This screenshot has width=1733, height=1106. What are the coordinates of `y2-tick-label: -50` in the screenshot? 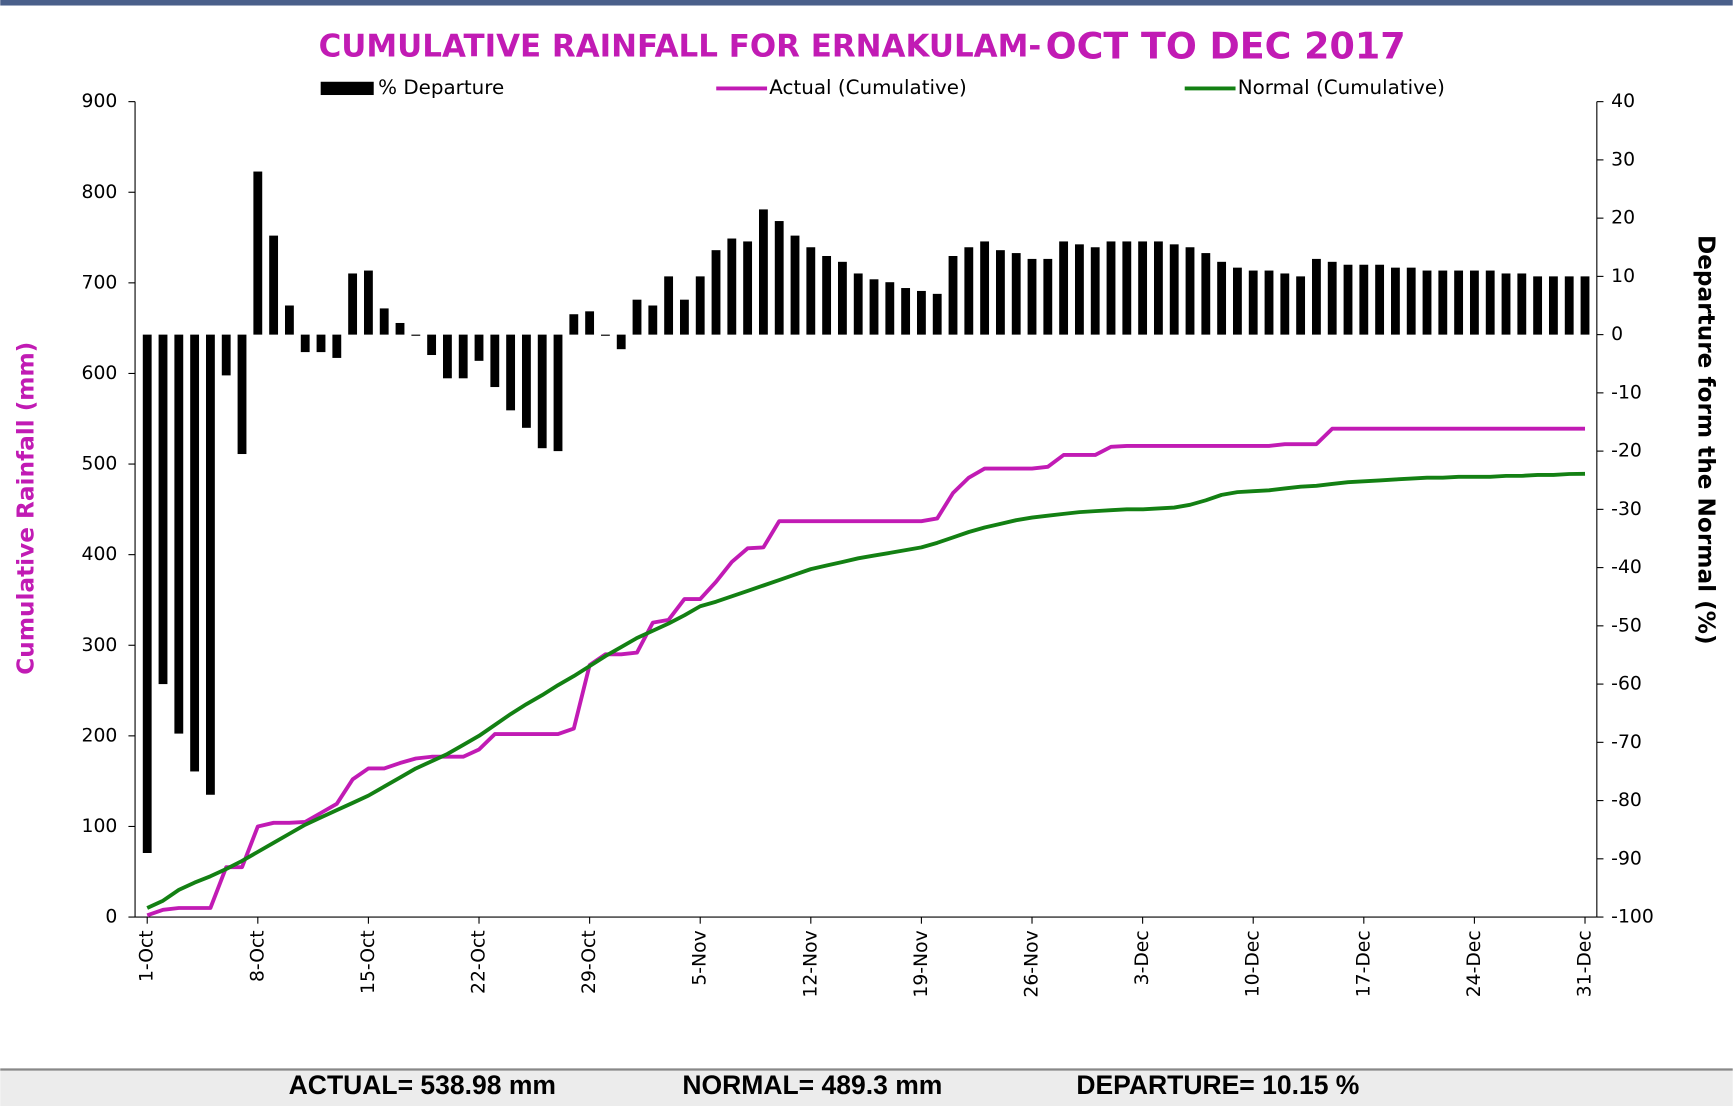 It's located at (1626, 625).